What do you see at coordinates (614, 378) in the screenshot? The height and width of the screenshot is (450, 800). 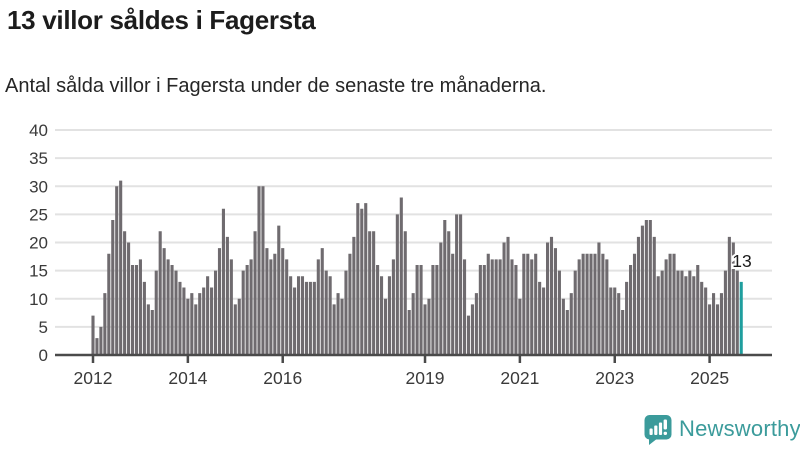 I see `x-tick-label: 2023` at bounding box center [614, 378].